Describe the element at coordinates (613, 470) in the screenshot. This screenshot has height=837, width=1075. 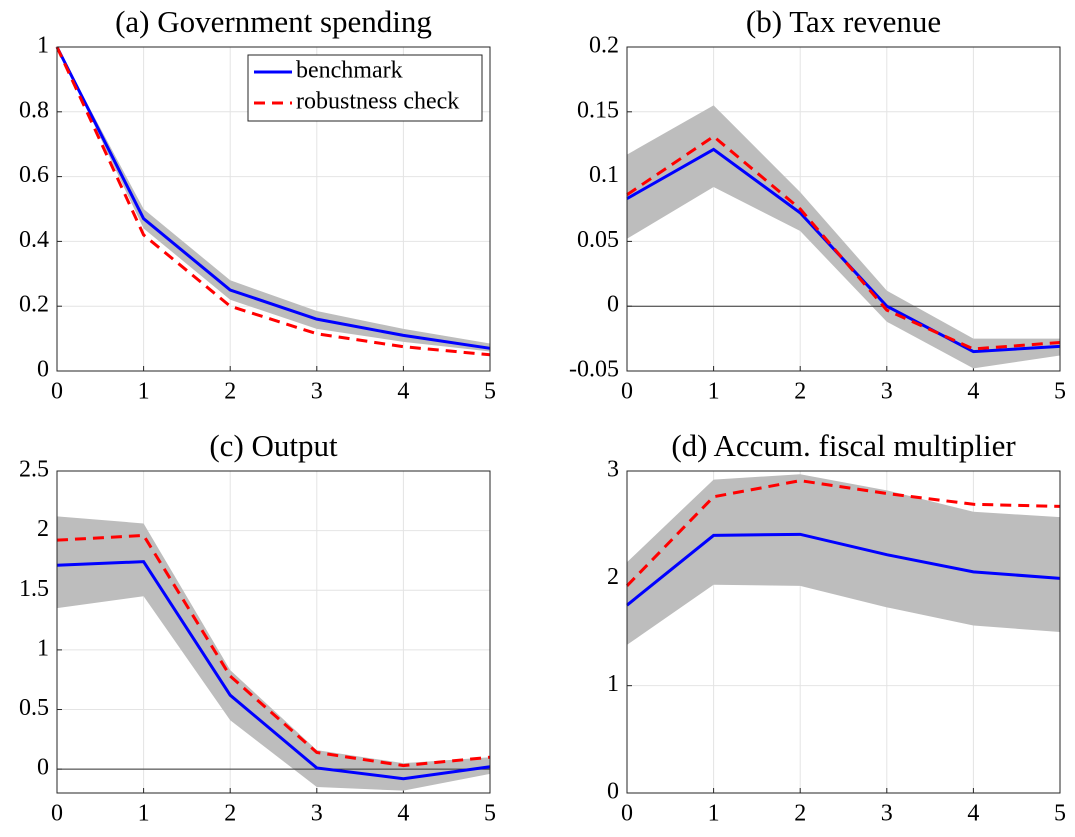
I see `y-tick-label: 3` at that location.